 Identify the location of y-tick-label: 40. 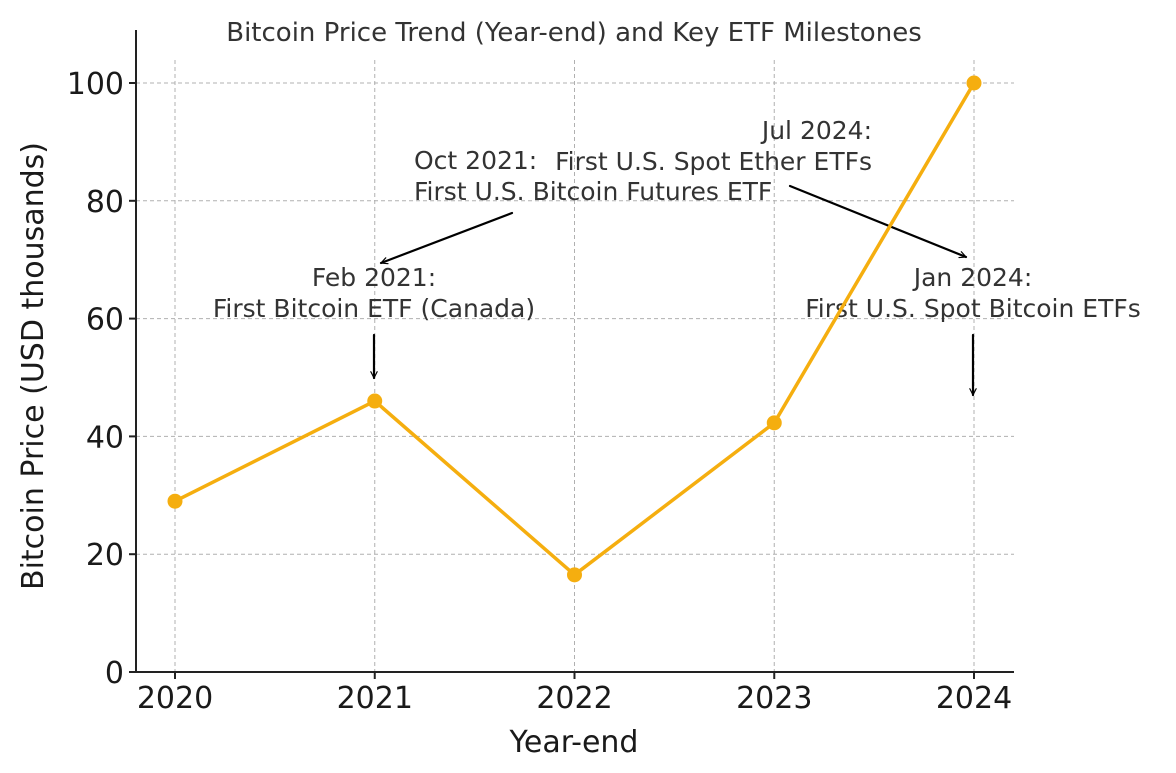
(105, 437).